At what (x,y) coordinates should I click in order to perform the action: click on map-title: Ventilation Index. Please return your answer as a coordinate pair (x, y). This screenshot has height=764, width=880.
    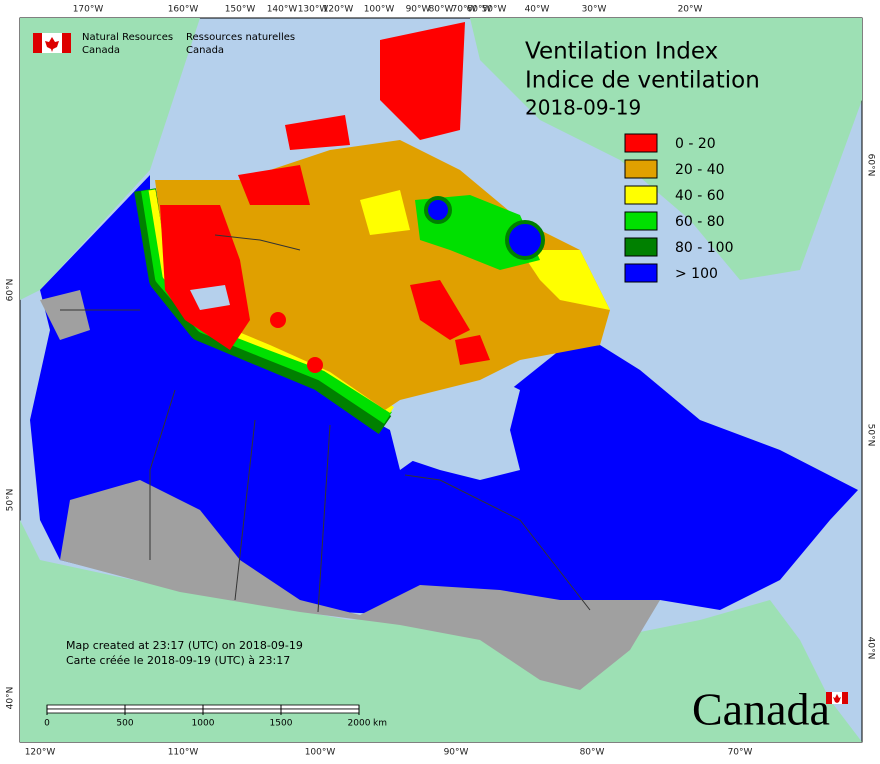
    Looking at the image, I should click on (621, 52).